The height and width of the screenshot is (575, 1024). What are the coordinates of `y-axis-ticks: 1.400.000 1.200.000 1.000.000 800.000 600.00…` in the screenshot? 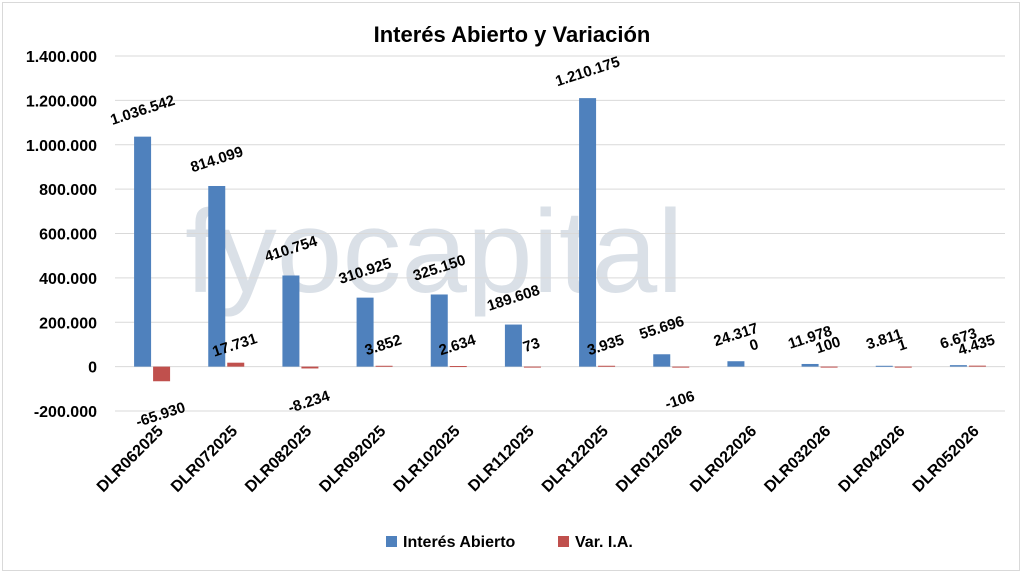 It's located at (61, 235).